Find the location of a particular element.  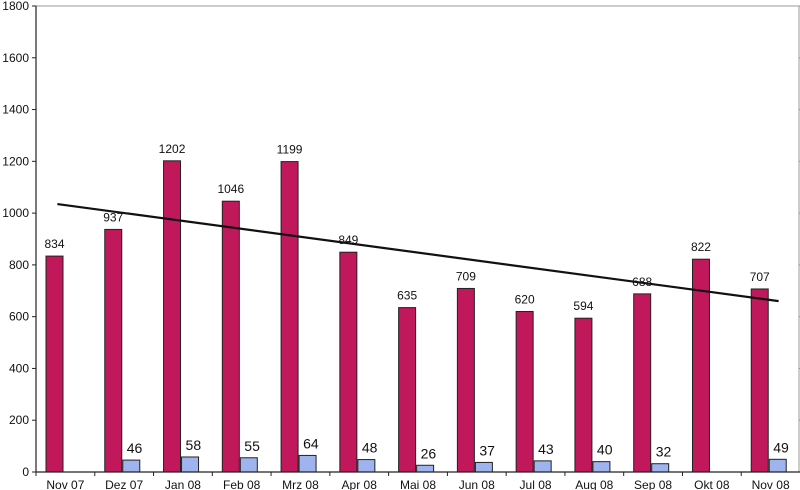

data-label-series-1: 834 is located at coordinates (54, 244).